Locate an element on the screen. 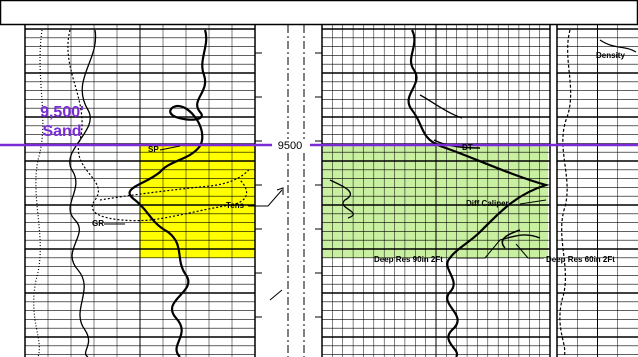  diff-caliper-leader is located at coordinates (533, 202).